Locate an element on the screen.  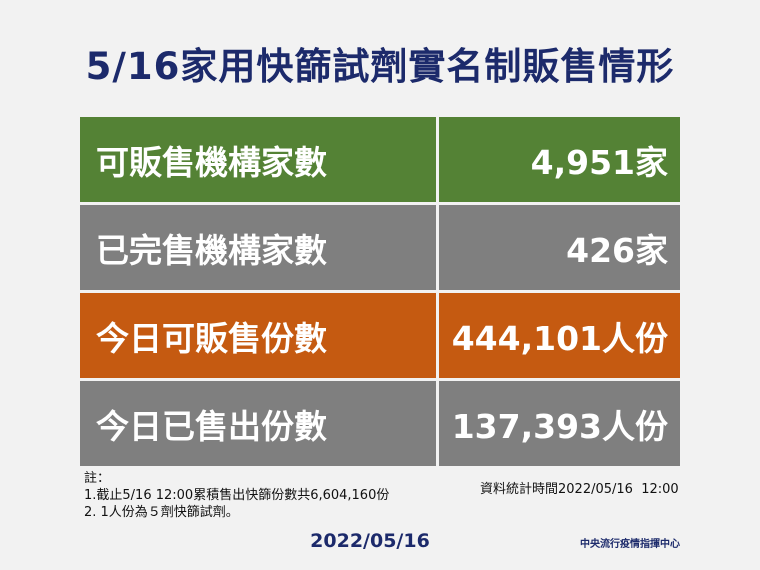
row-label: 已完售機構家數 is located at coordinates (258, 247).